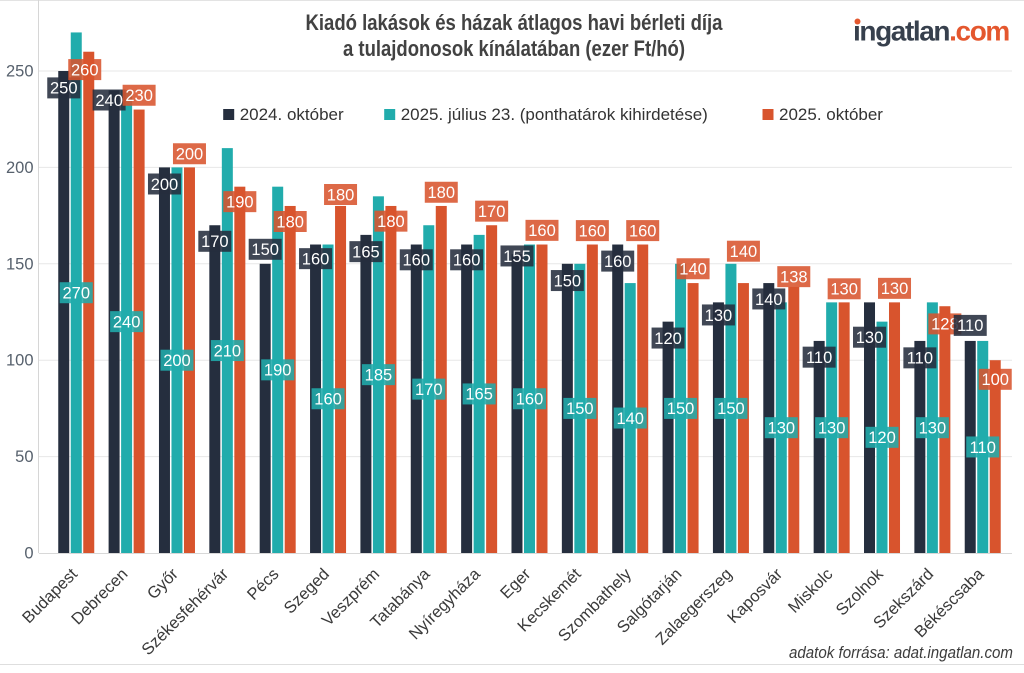 Image resolution: width=1024 pixels, height=673 pixels. I want to click on svg-text: 2025. október, so click(831, 114).